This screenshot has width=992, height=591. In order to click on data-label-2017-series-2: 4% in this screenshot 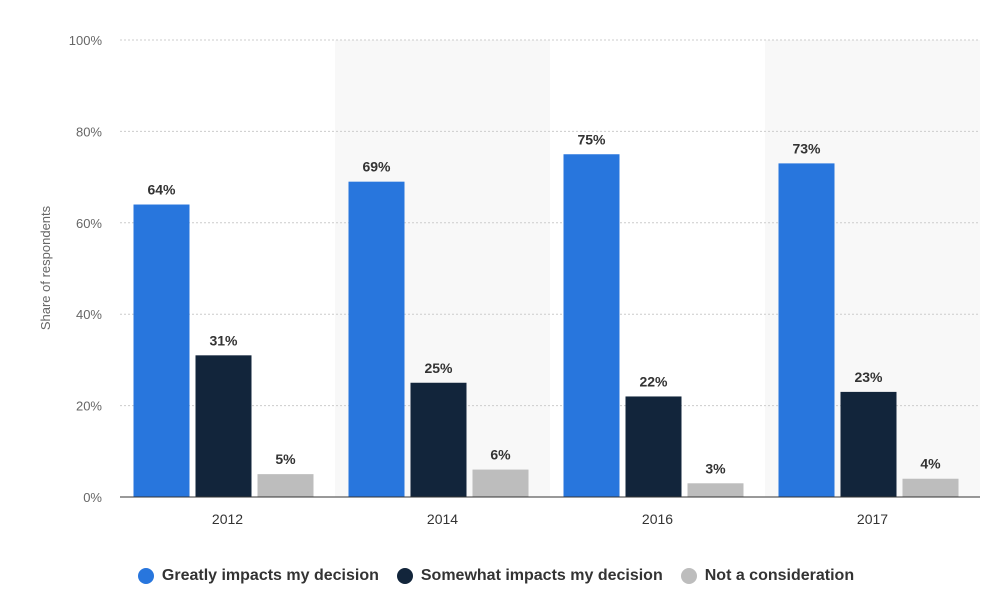, I will do `click(930, 464)`.